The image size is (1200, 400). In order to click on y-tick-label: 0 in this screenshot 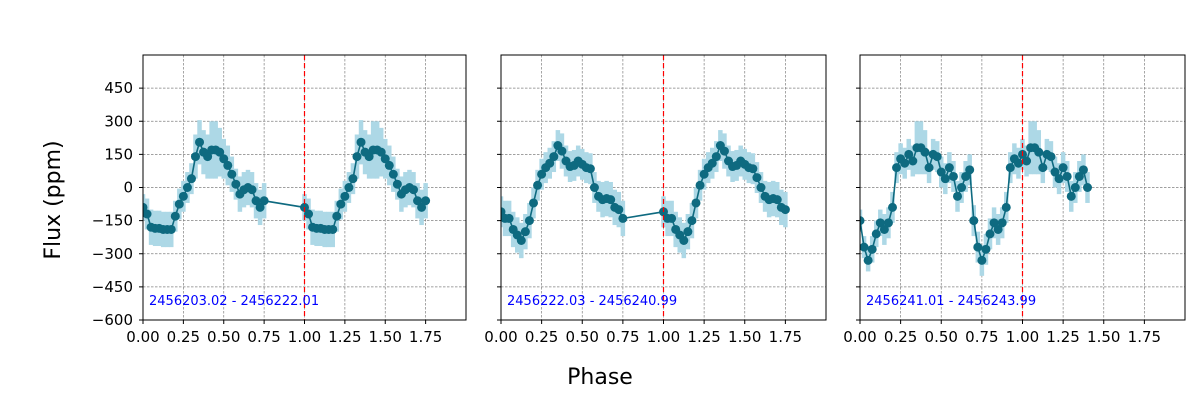, I will do `click(128, 188)`.